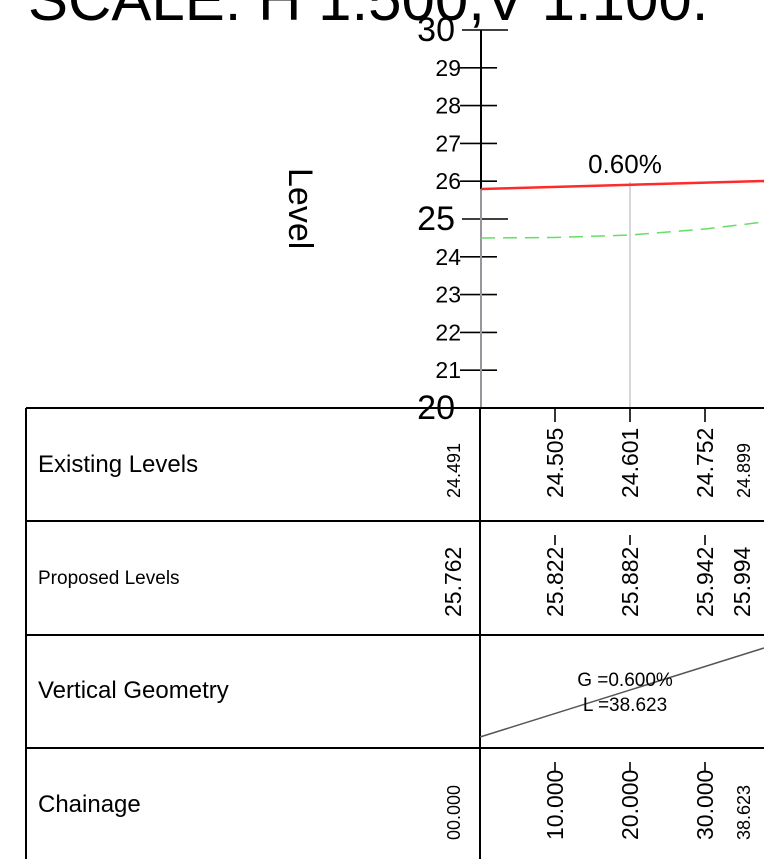 The height and width of the screenshot is (859, 764). I want to click on chainage-3: 30.000, so click(705, 805).